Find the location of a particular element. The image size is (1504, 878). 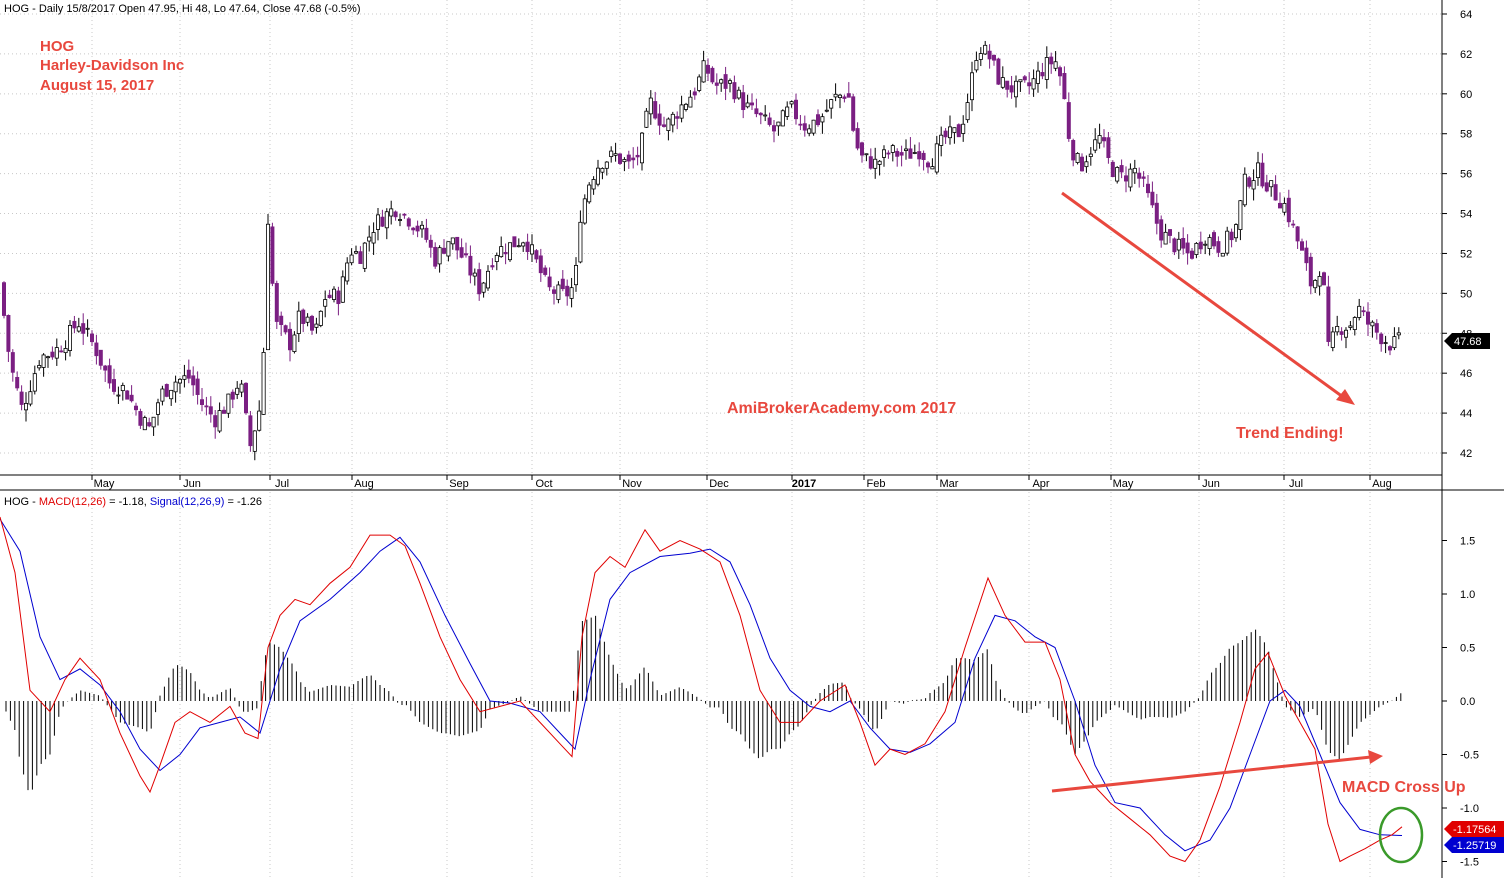

price-x-tick-label: May is located at coordinates (104, 484).